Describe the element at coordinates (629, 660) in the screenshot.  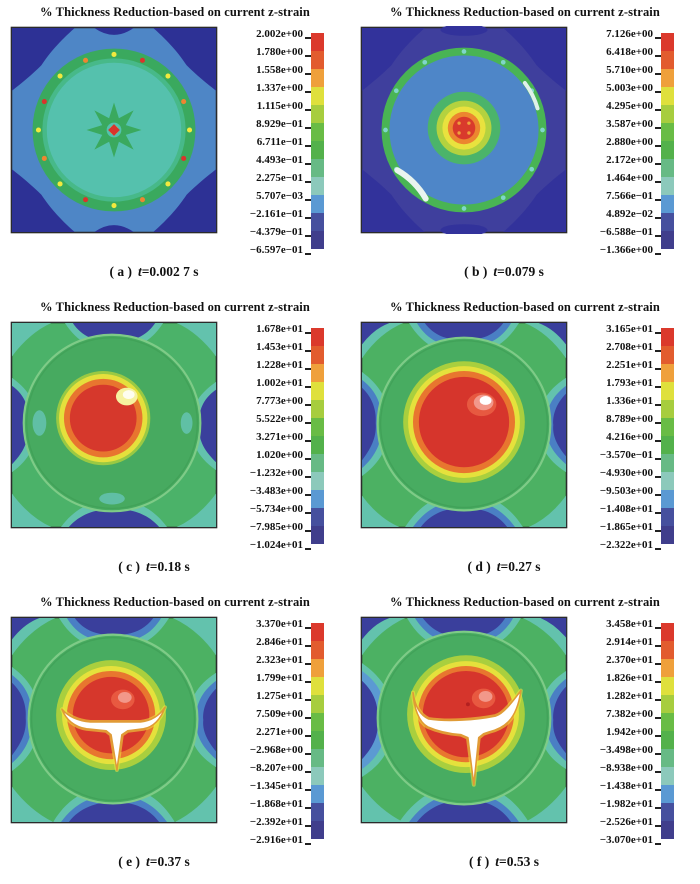
I see `legend-value: 2.370e+01` at that location.